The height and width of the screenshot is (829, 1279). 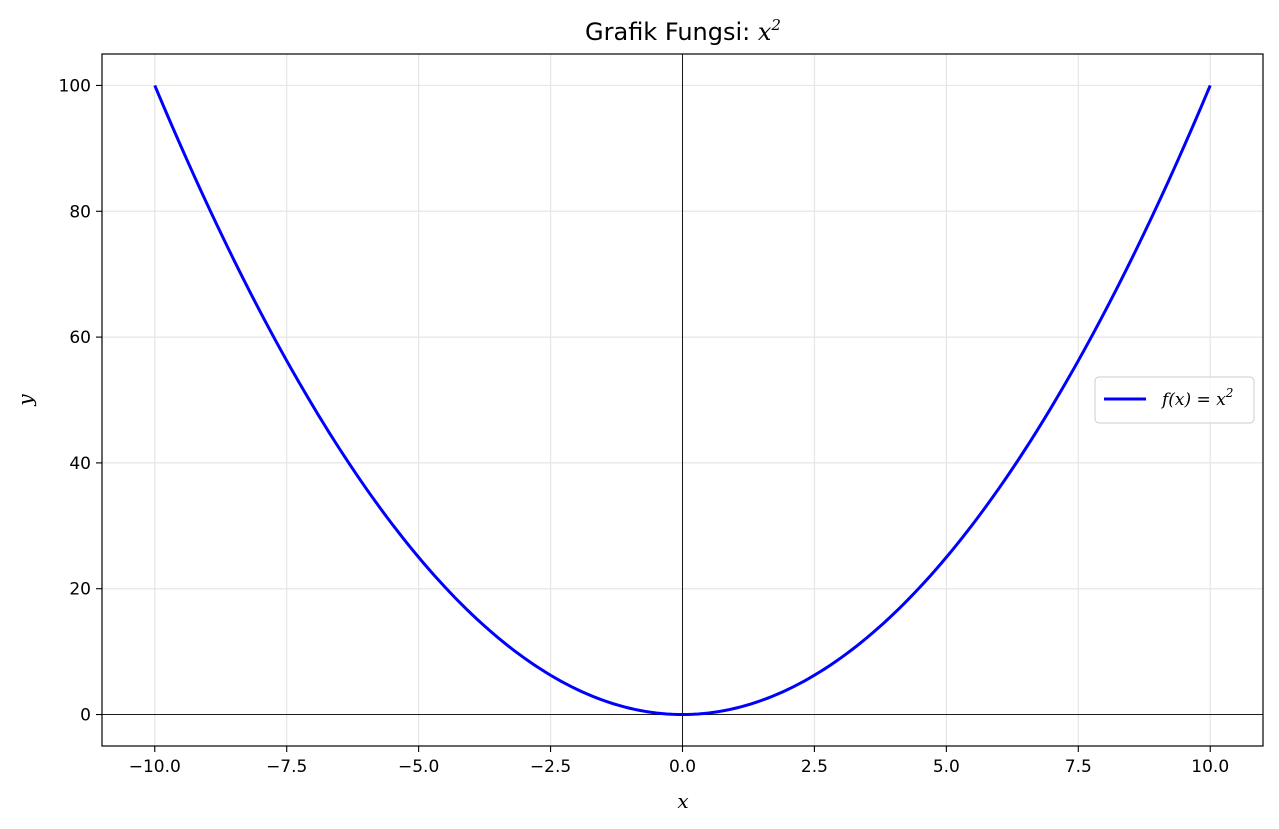 I want to click on x-tick-label: −5.0, so click(x=418, y=767).